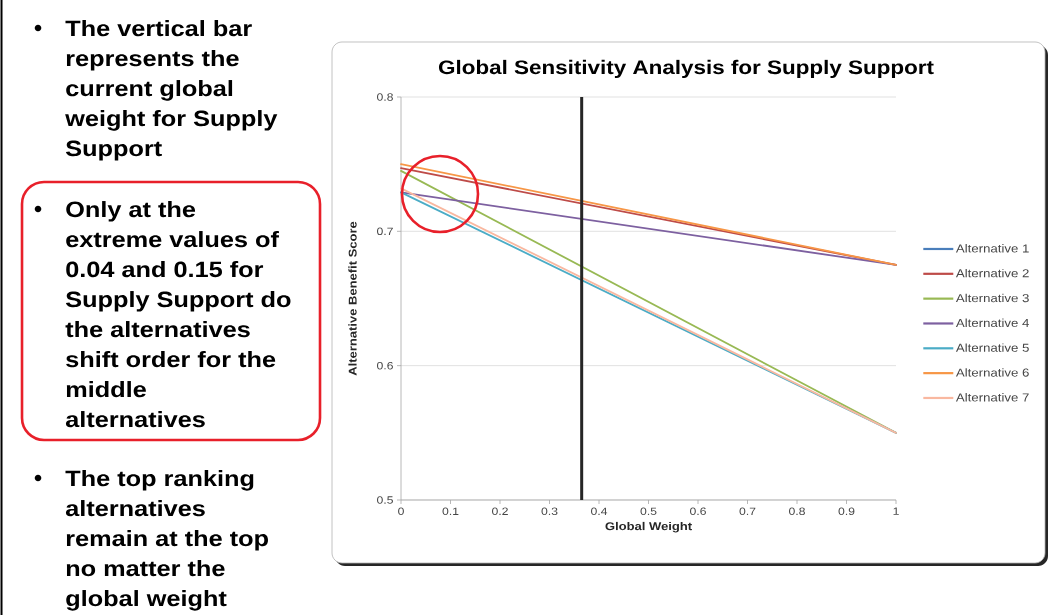 The width and height of the screenshot is (1059, 615). What do you see at coordinates (500, 511) in the screenshot?
I see `x-tick-label: 0.2` at bounding box center [500, 511].